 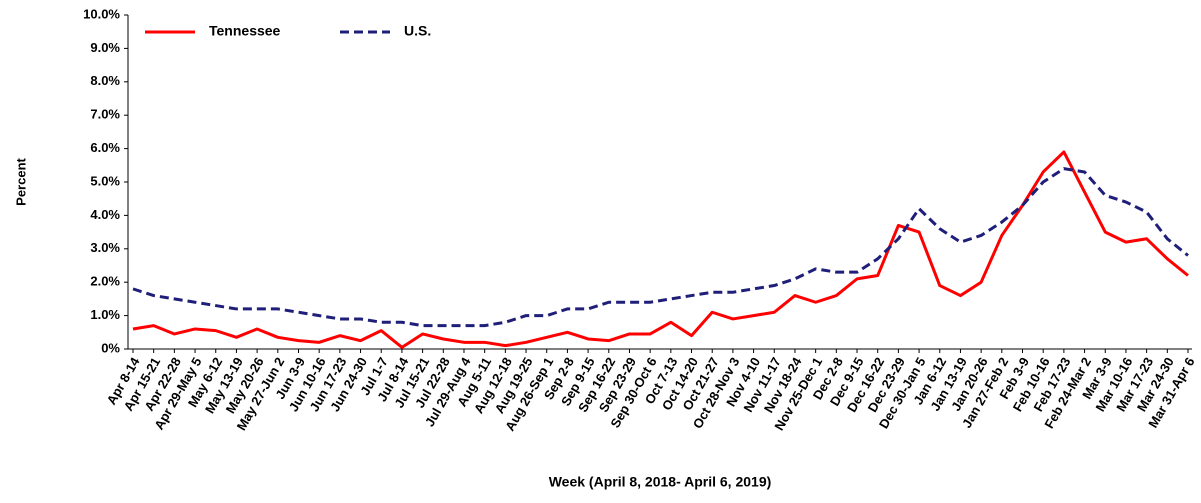 What do you see at coordinates (105, 281) in the screenshot?
I see `y-tick-label: 2.0%` at bounding box center [105, 281].